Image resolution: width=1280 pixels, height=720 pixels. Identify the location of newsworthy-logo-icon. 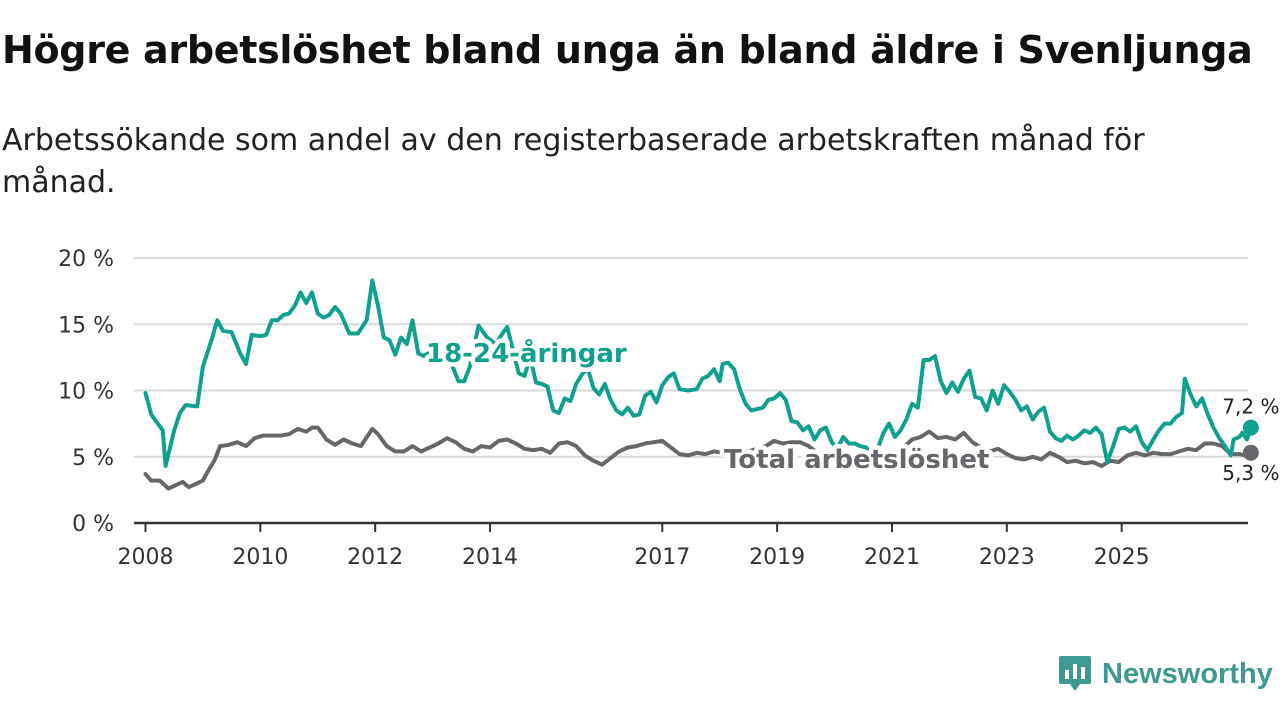
(1075, 673).